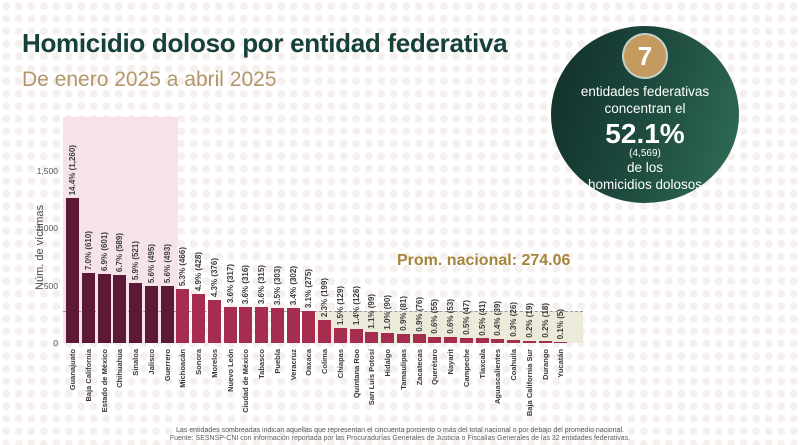 This screenshot has width=800, height=445. Describe the element at coordinates (529, 320) in the screenshot. I see `bar-value-label: 0.2% (19)` at that location.